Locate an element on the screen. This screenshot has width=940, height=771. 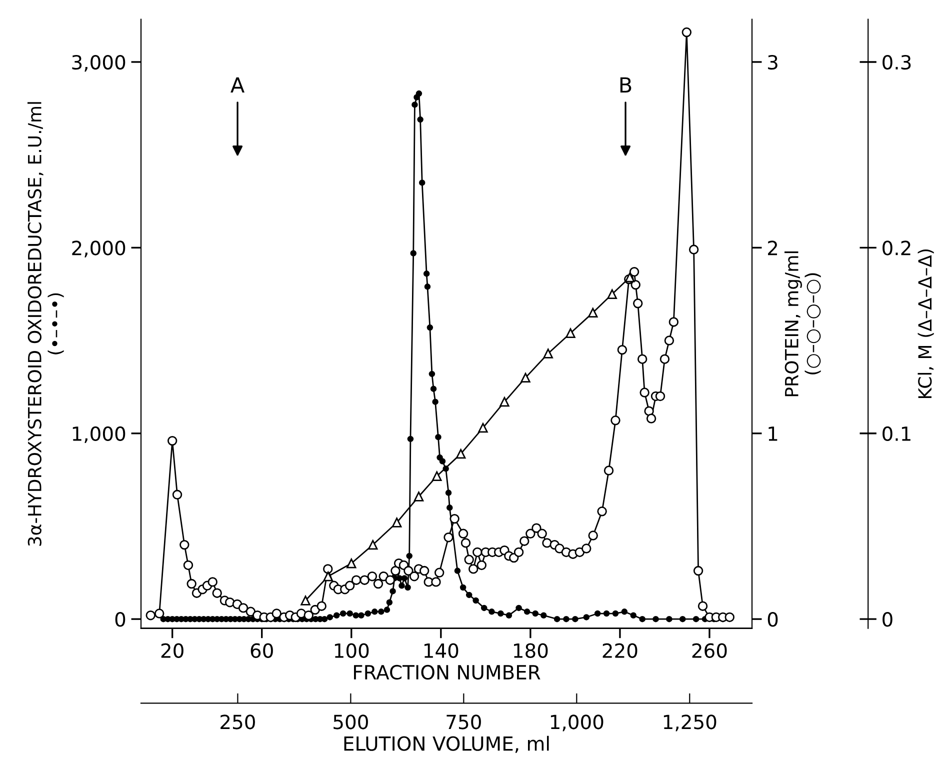
x2-tick-label: 250 is located at coordinates (237, 722).